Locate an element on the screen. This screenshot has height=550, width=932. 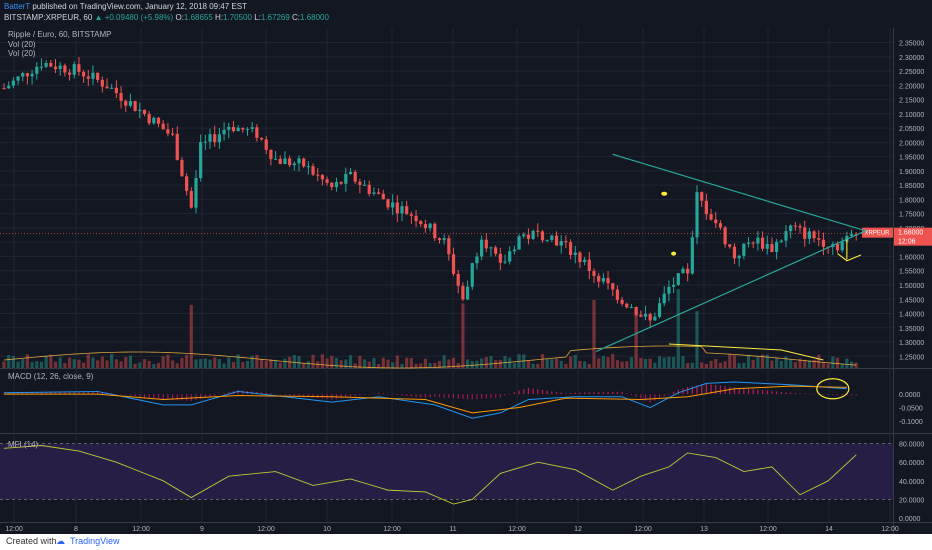
price-tag-bg is located at coordinates (913, 236).